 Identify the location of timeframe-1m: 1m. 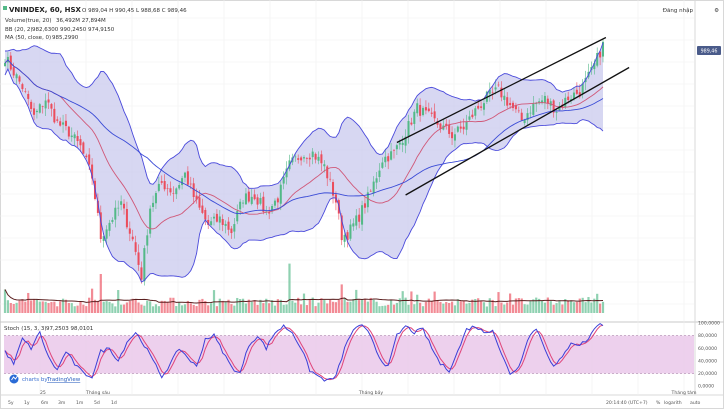
(80, 403).